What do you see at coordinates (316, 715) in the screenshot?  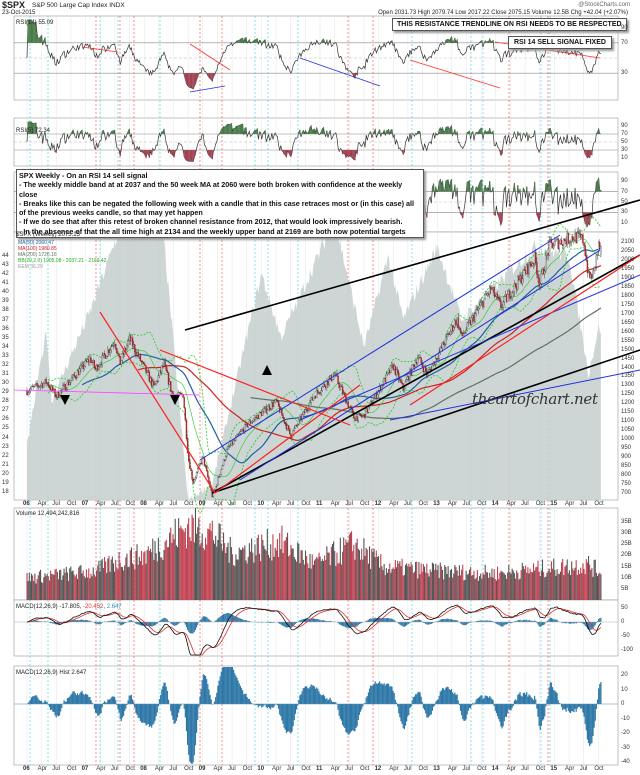 I see `panel-hist` at bounding box center [316, 715].